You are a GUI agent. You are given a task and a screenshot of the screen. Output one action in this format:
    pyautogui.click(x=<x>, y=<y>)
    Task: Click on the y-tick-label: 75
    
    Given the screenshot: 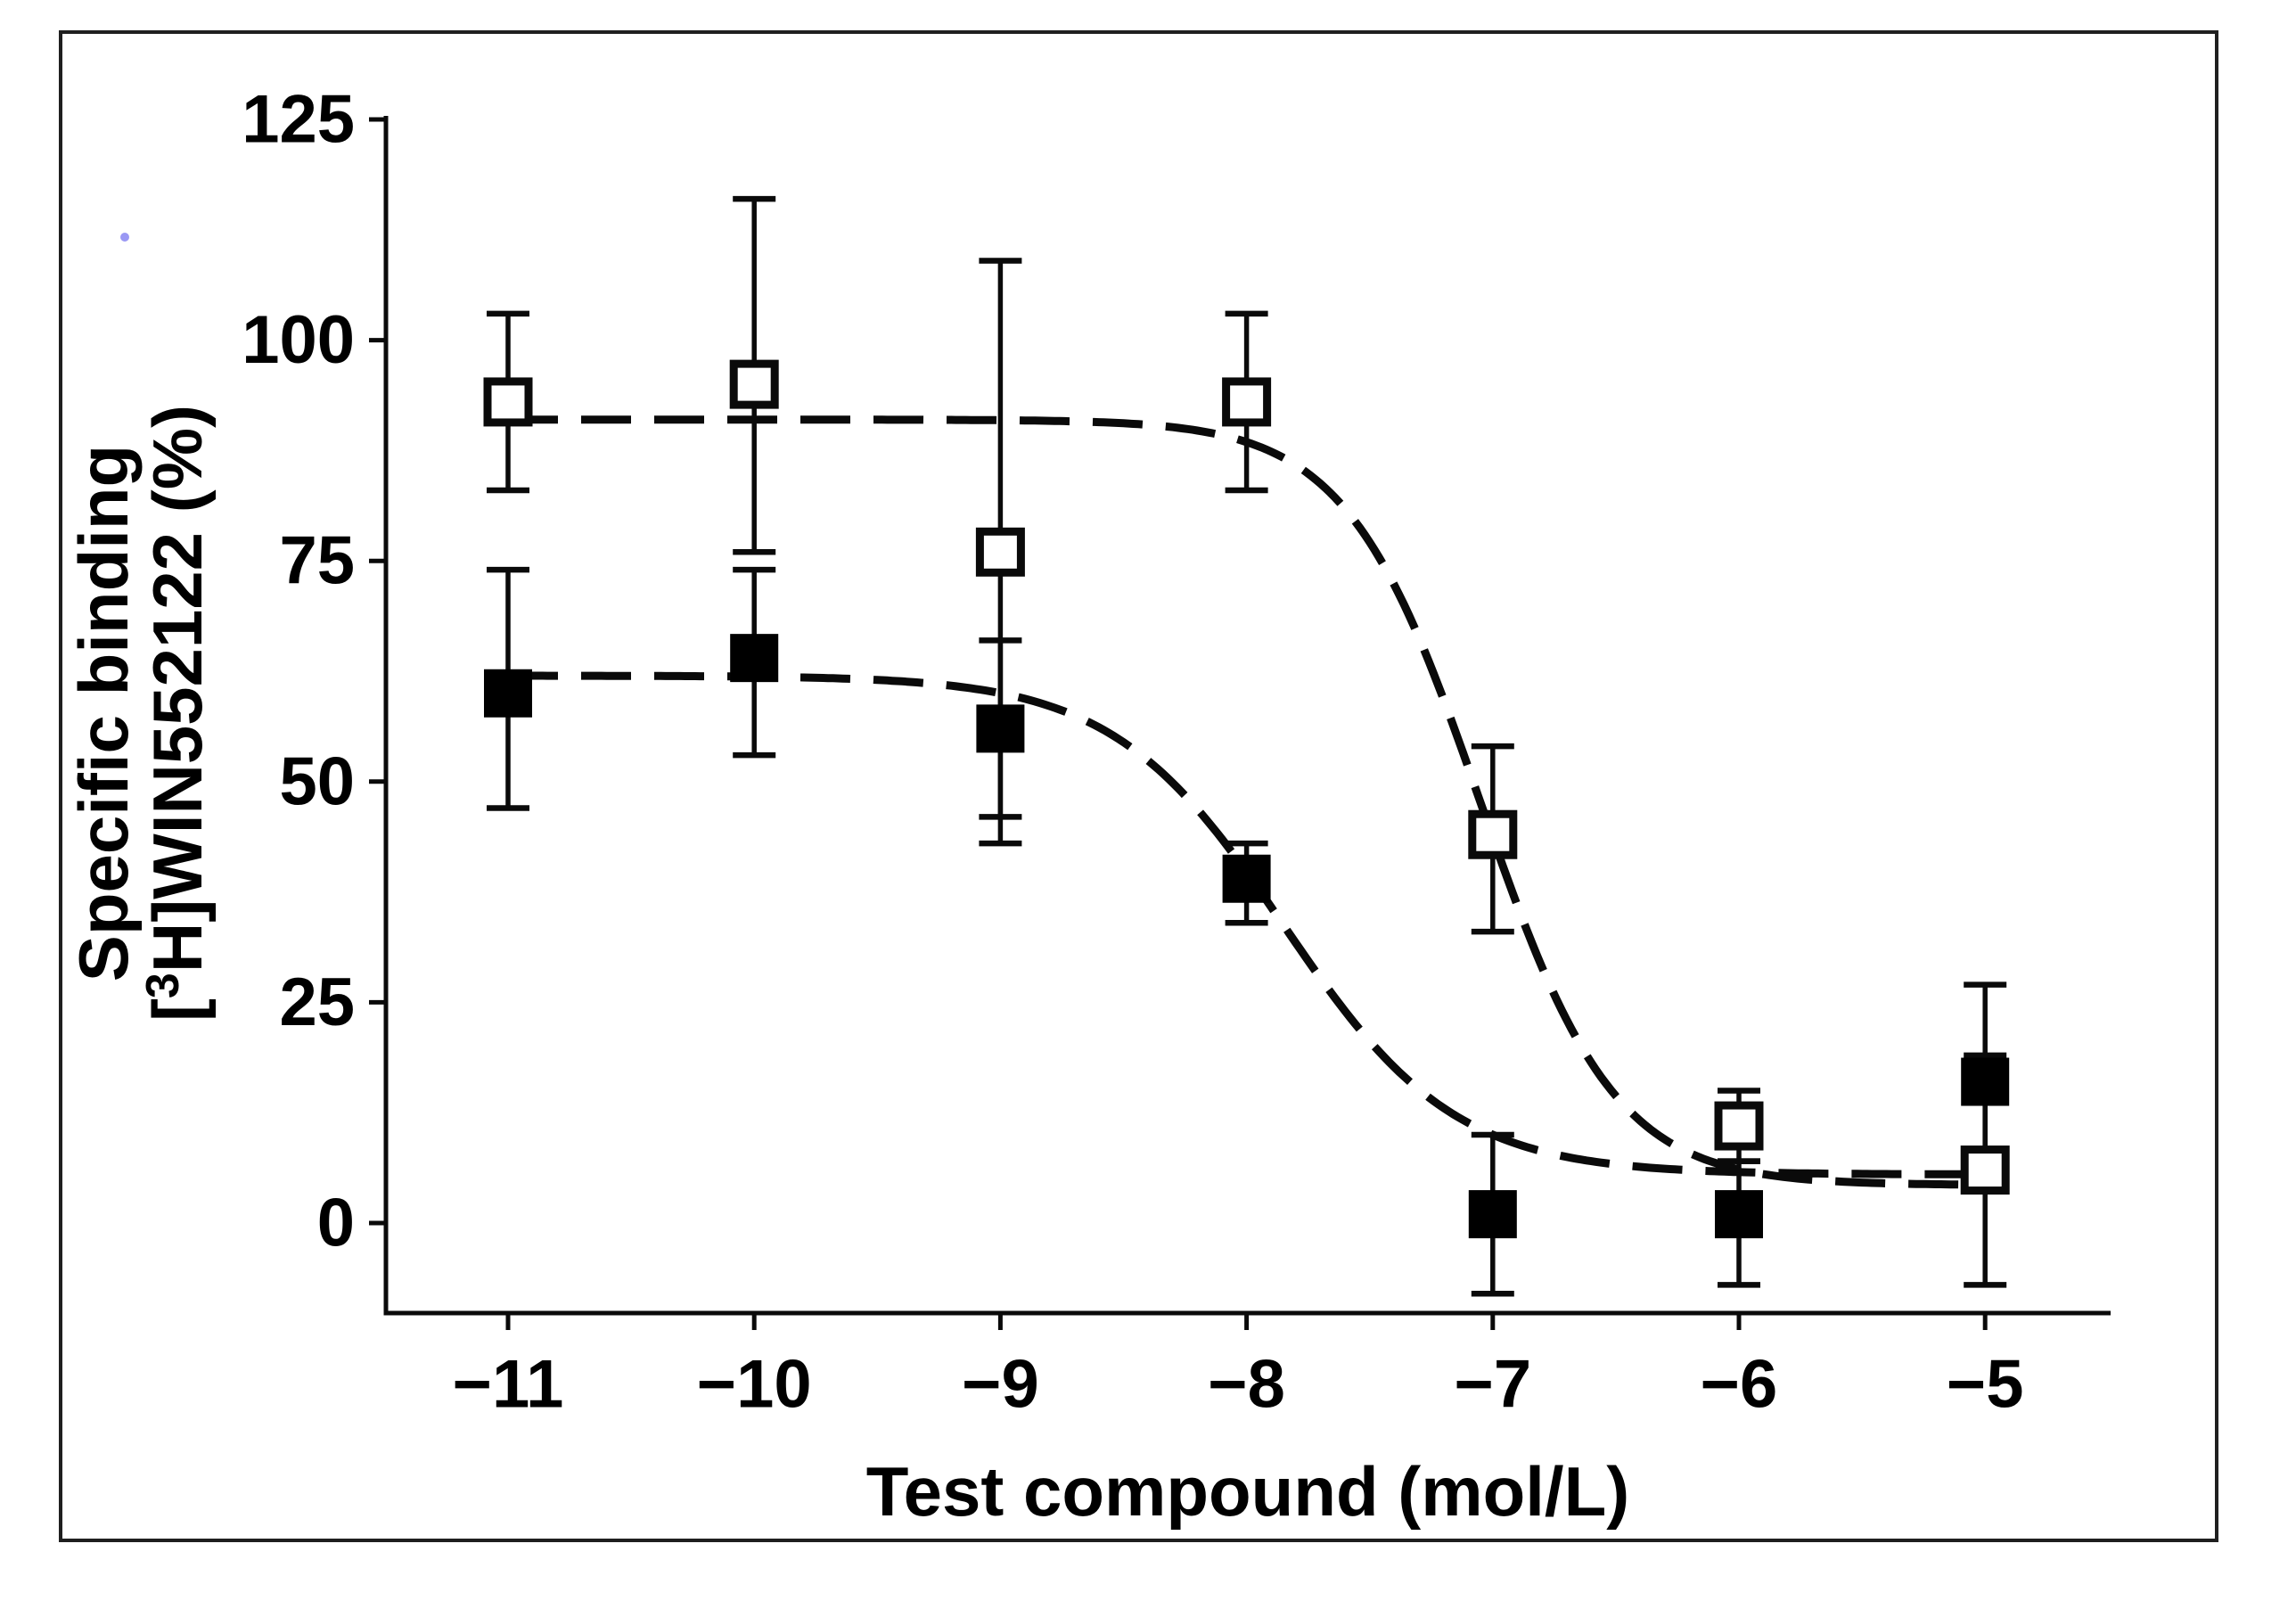 What is the action you would take?
    pyautogui.click(x=317, y=561)
    